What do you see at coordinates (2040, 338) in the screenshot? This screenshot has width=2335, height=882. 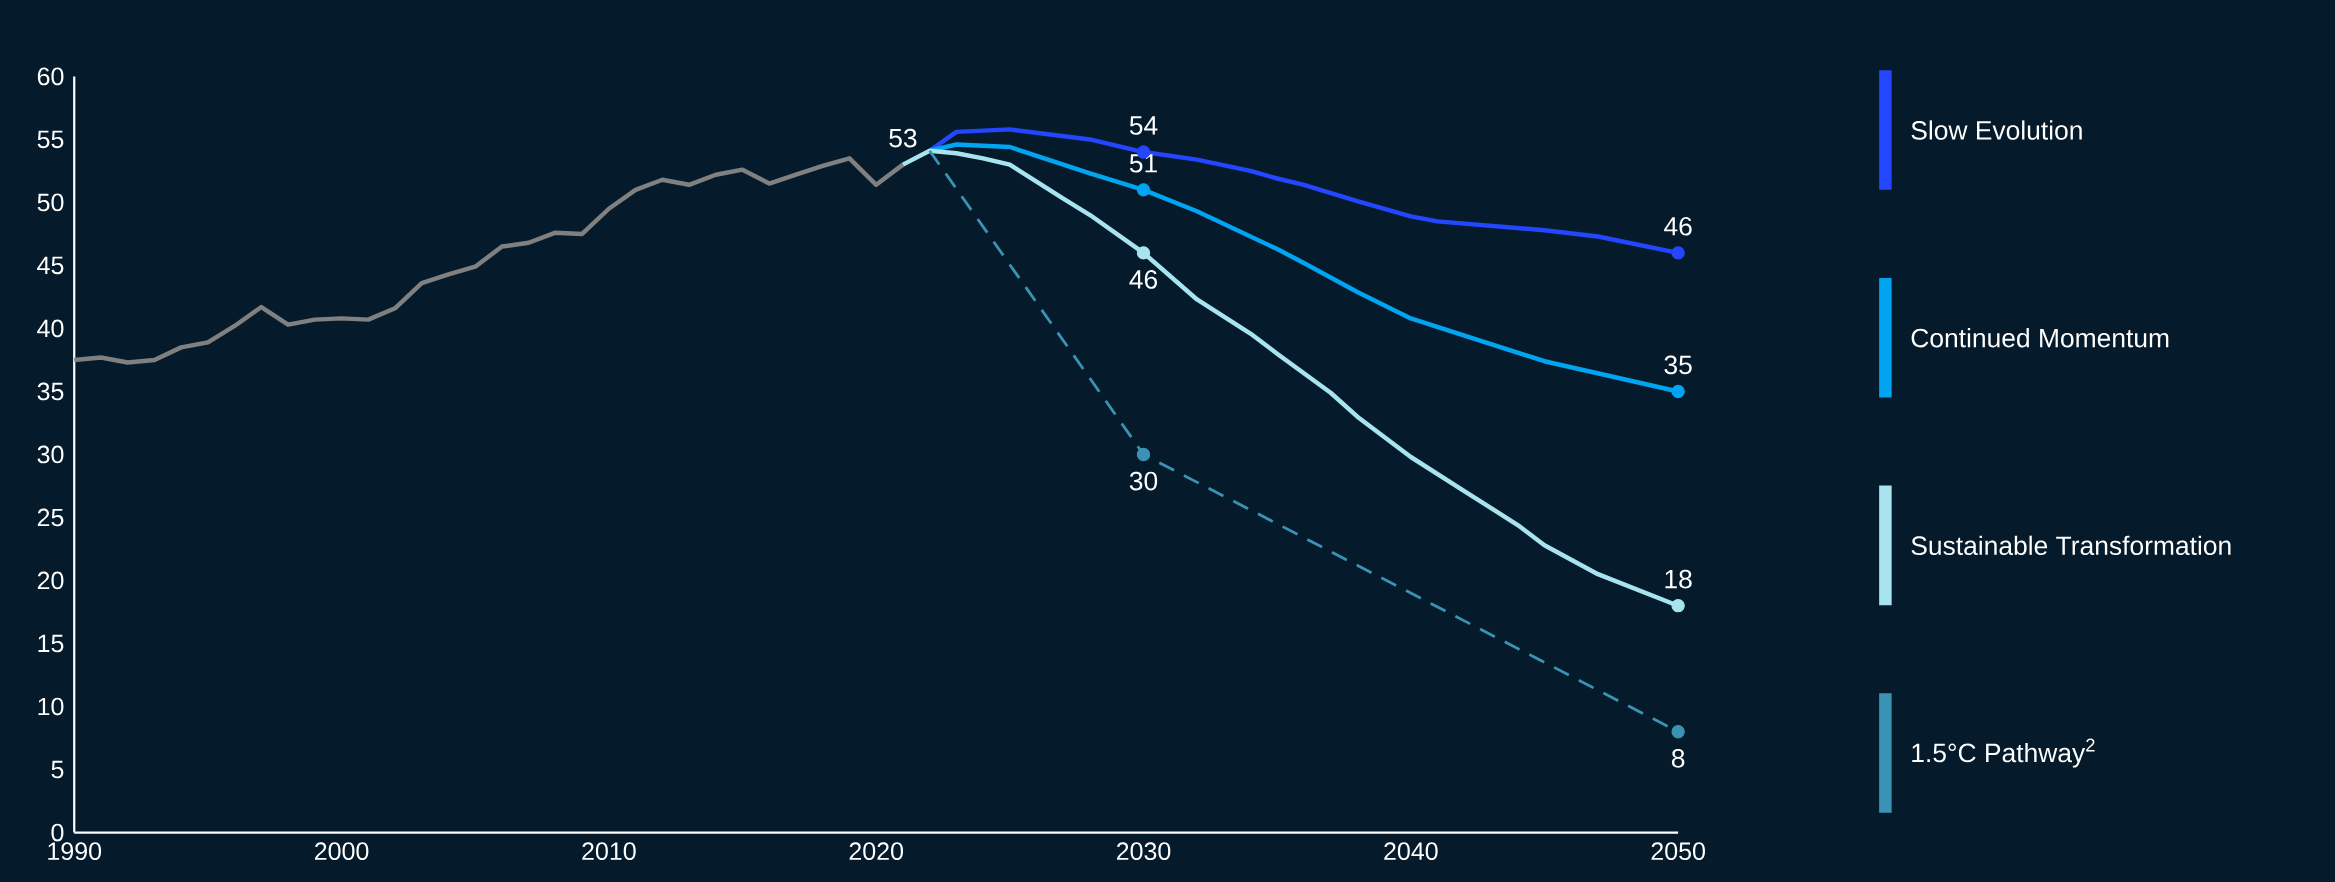 I see `text: Continued Momentum` at bounding box center [2040, 338].